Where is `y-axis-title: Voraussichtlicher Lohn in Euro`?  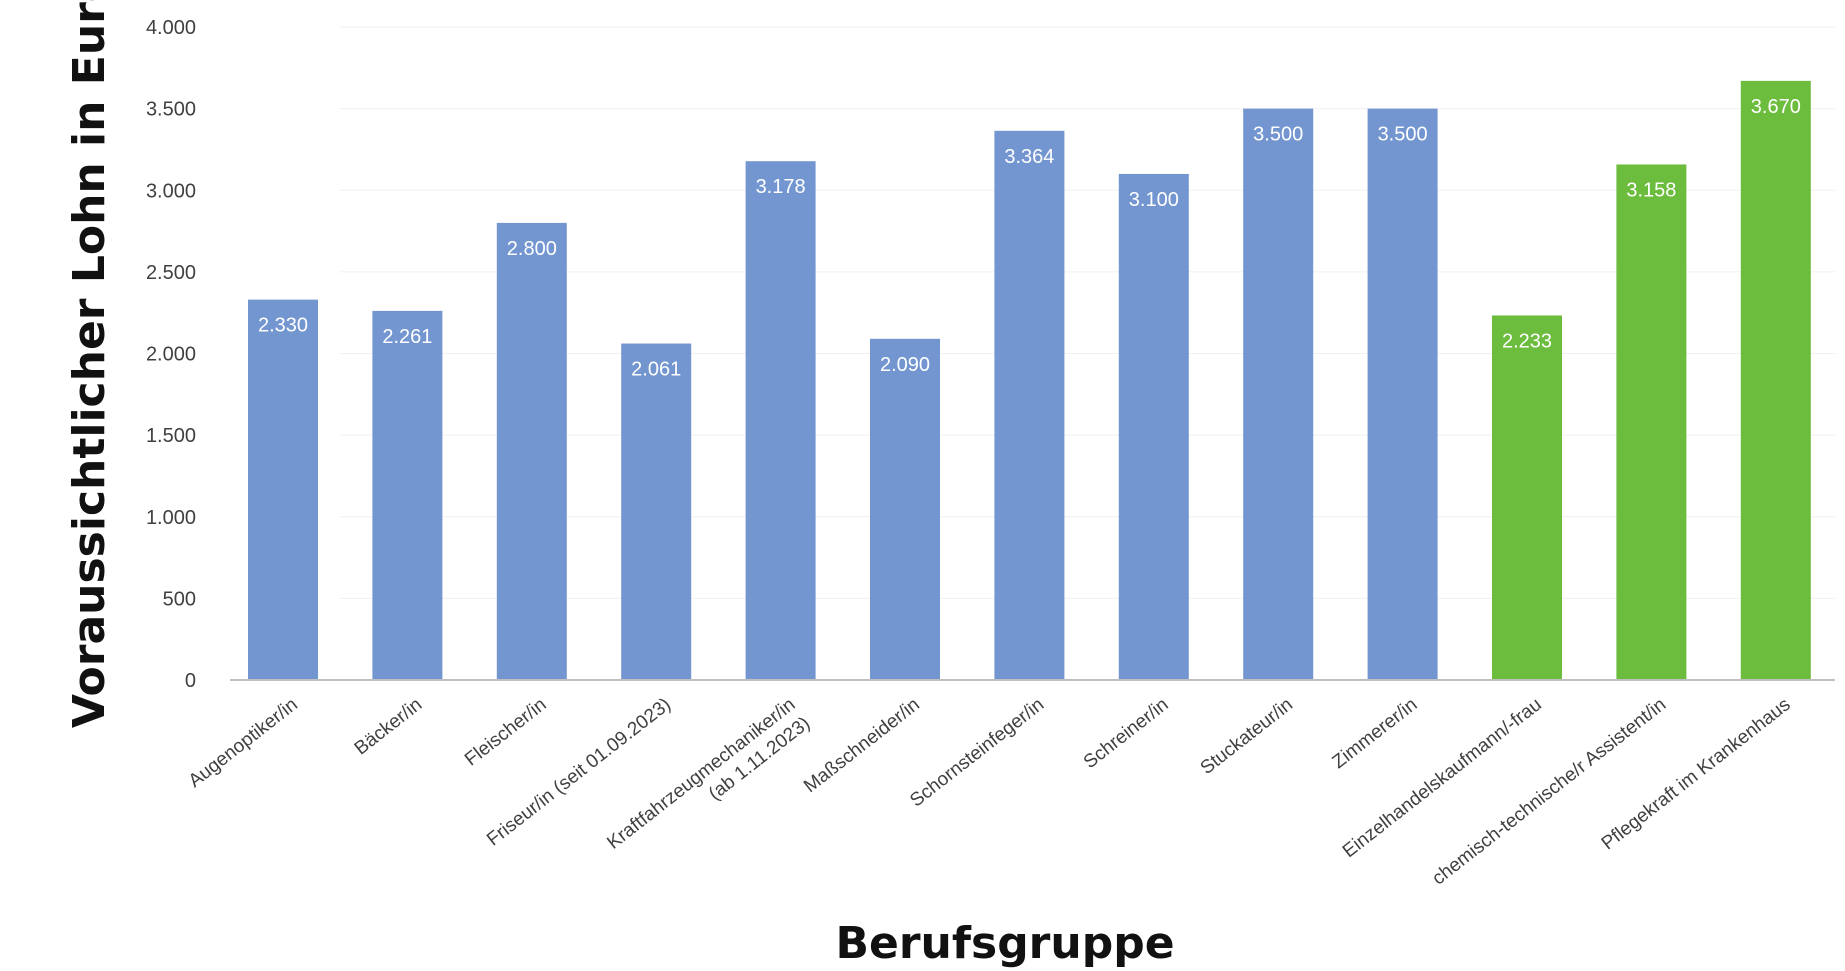
y-axis-title: Voraussichtlicher Lohn in Euro is located at coordinates (89, 364).